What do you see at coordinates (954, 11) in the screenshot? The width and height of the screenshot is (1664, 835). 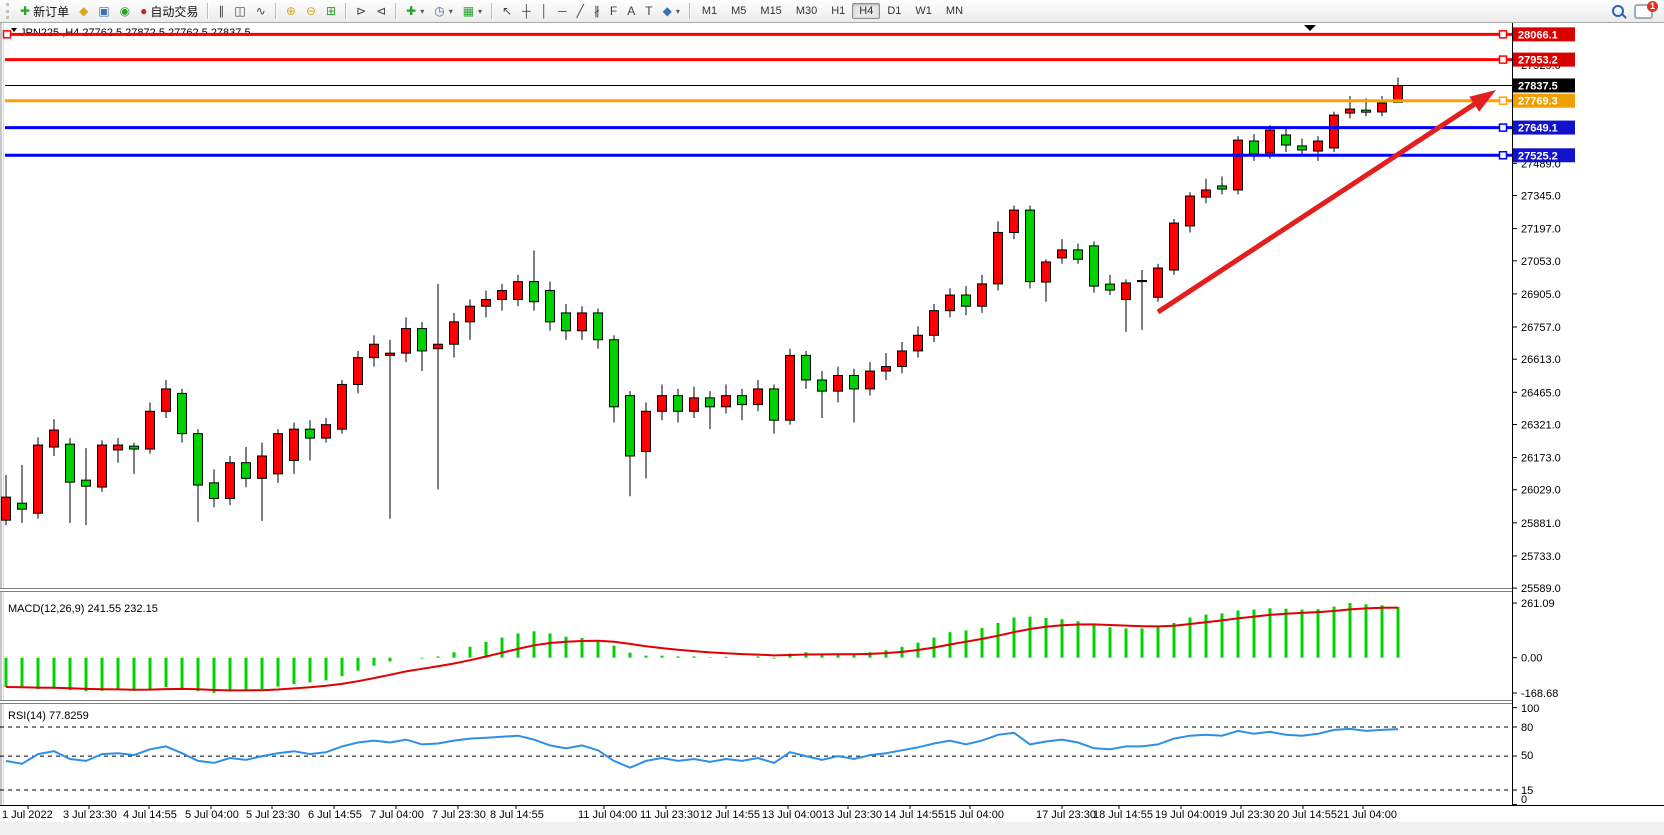 I see `timeframe-MN: MN` at bounding box center [954, 11].